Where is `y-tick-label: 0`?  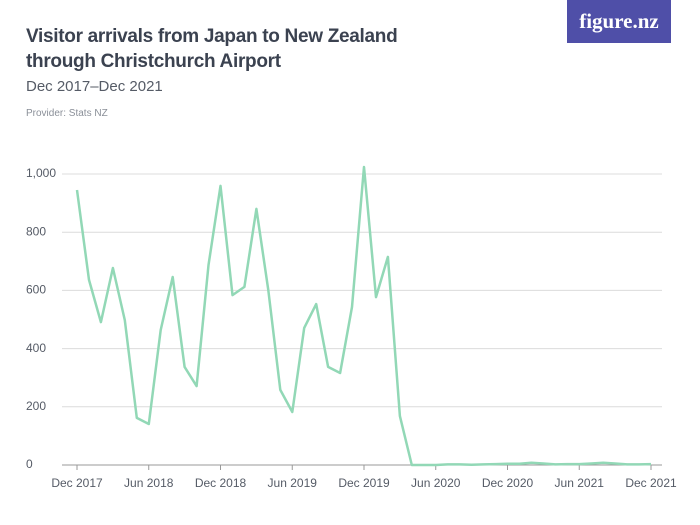 y-tick-label: 0 is located at coordinates (29, 464).